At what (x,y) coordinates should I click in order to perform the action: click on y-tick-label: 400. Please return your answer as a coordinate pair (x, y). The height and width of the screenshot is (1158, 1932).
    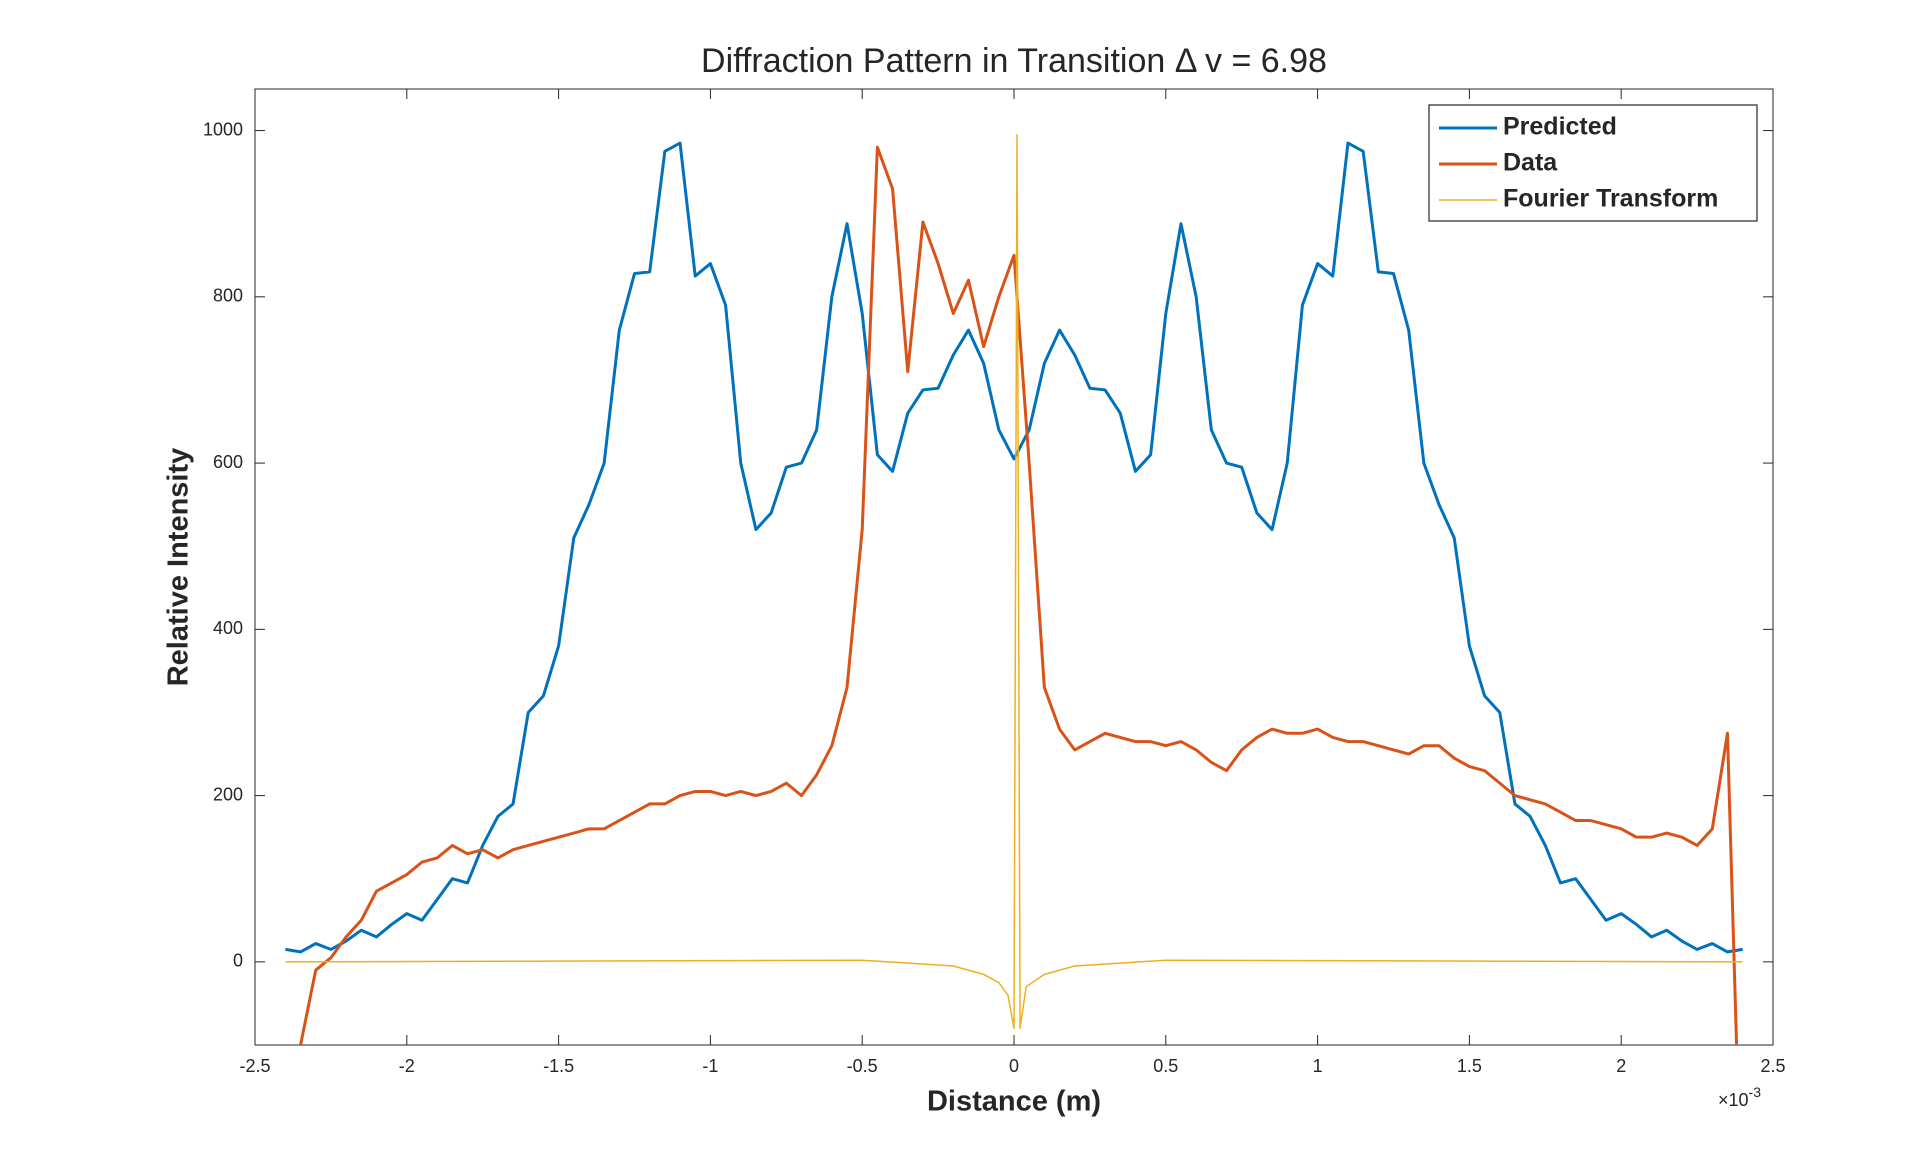
    Looking at the image, I should click on (228, 628).